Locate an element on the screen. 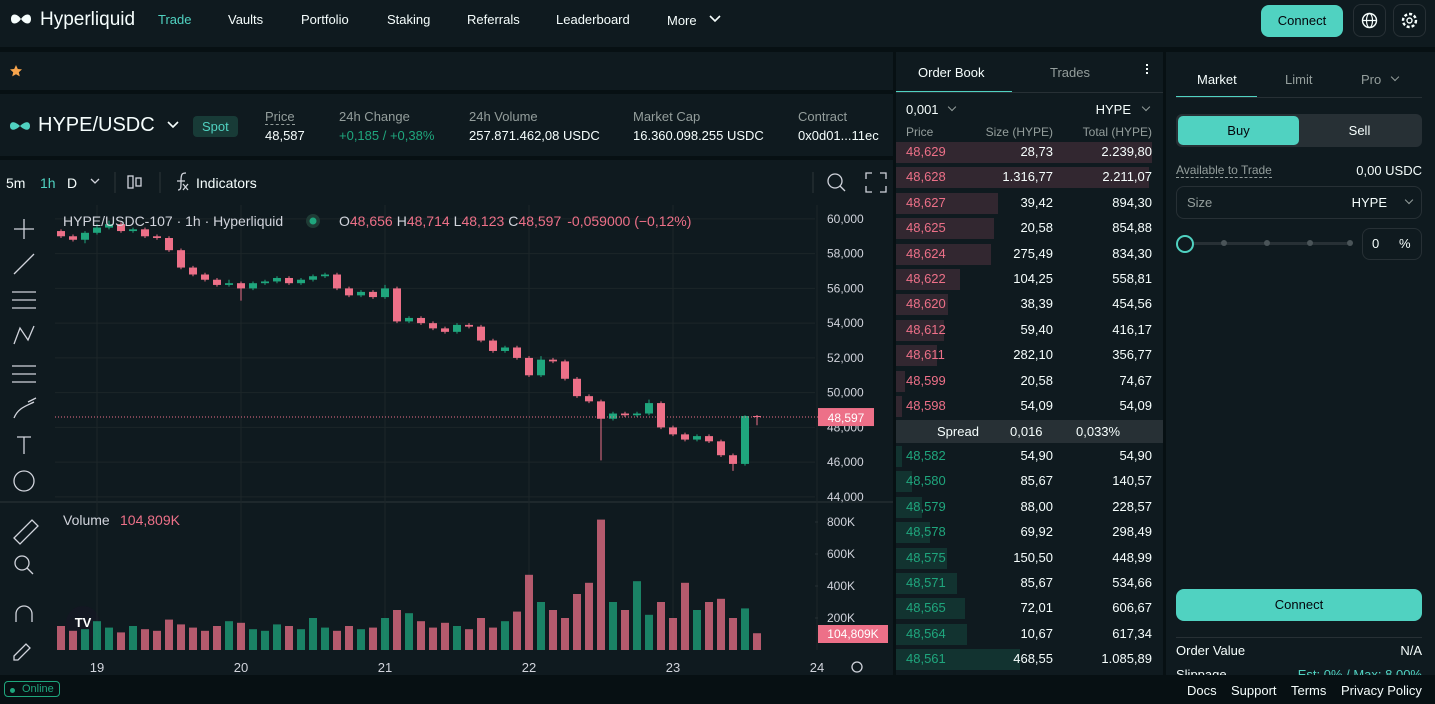 The image size is (1435, 704). size: 59,40 is located at coordinates (1036, 329).